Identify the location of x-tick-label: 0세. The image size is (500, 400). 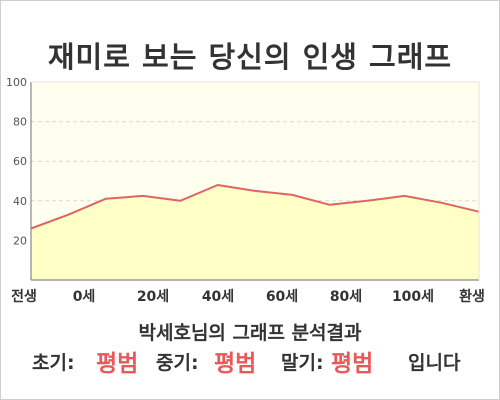
(84, 297).